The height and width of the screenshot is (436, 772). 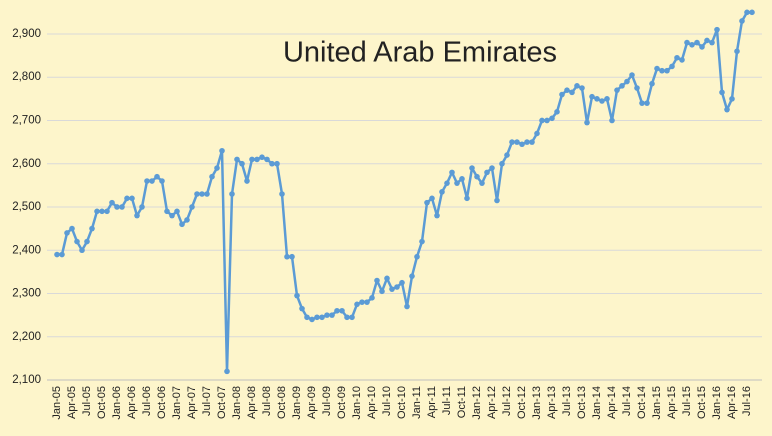 I want to click on x-tick-label: Jul-06, so click(x=147, y=401).